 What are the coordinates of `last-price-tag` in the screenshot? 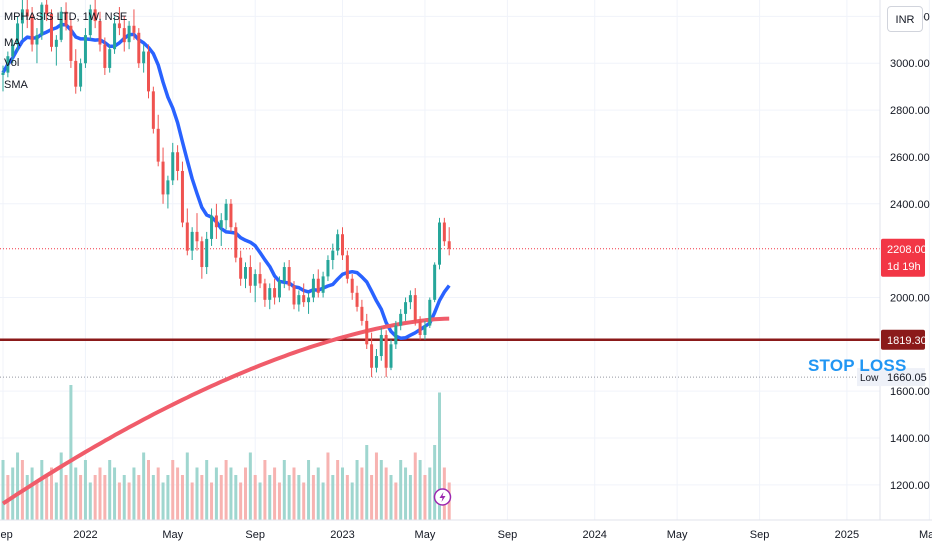 It's located at (903, 257).